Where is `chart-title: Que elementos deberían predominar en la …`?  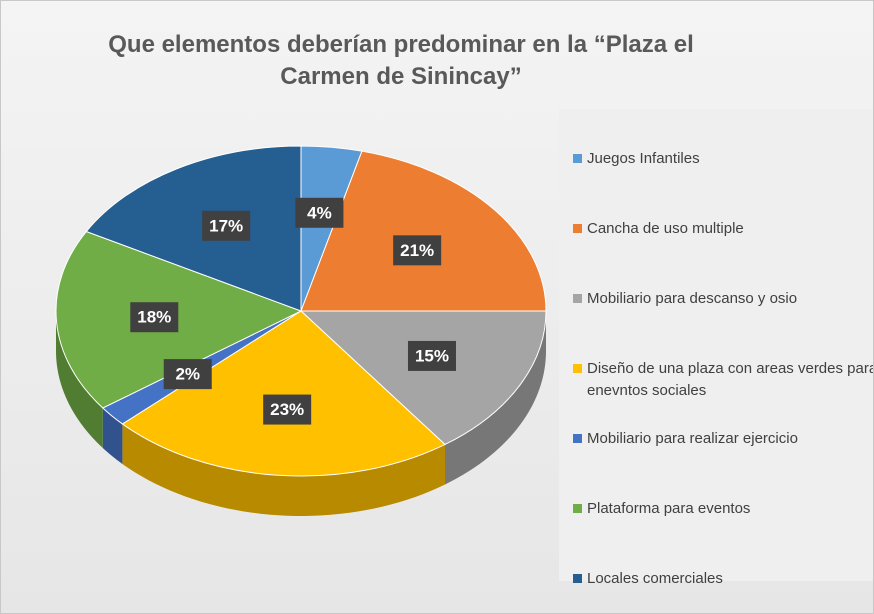 chart-title: Que elementos deberían predominar en la … is located at coordinates (401, 60).